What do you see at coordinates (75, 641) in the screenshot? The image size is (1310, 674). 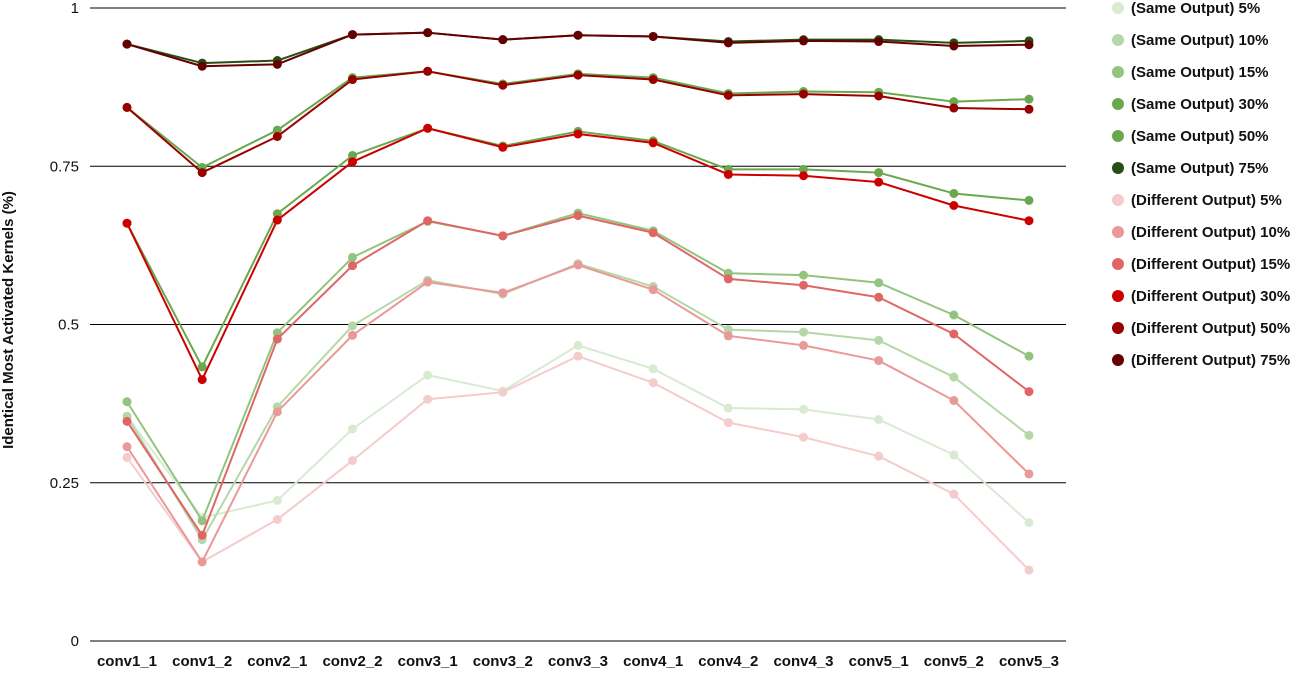 I see `y-tick-label: 0` at bounding box center [75, 641].